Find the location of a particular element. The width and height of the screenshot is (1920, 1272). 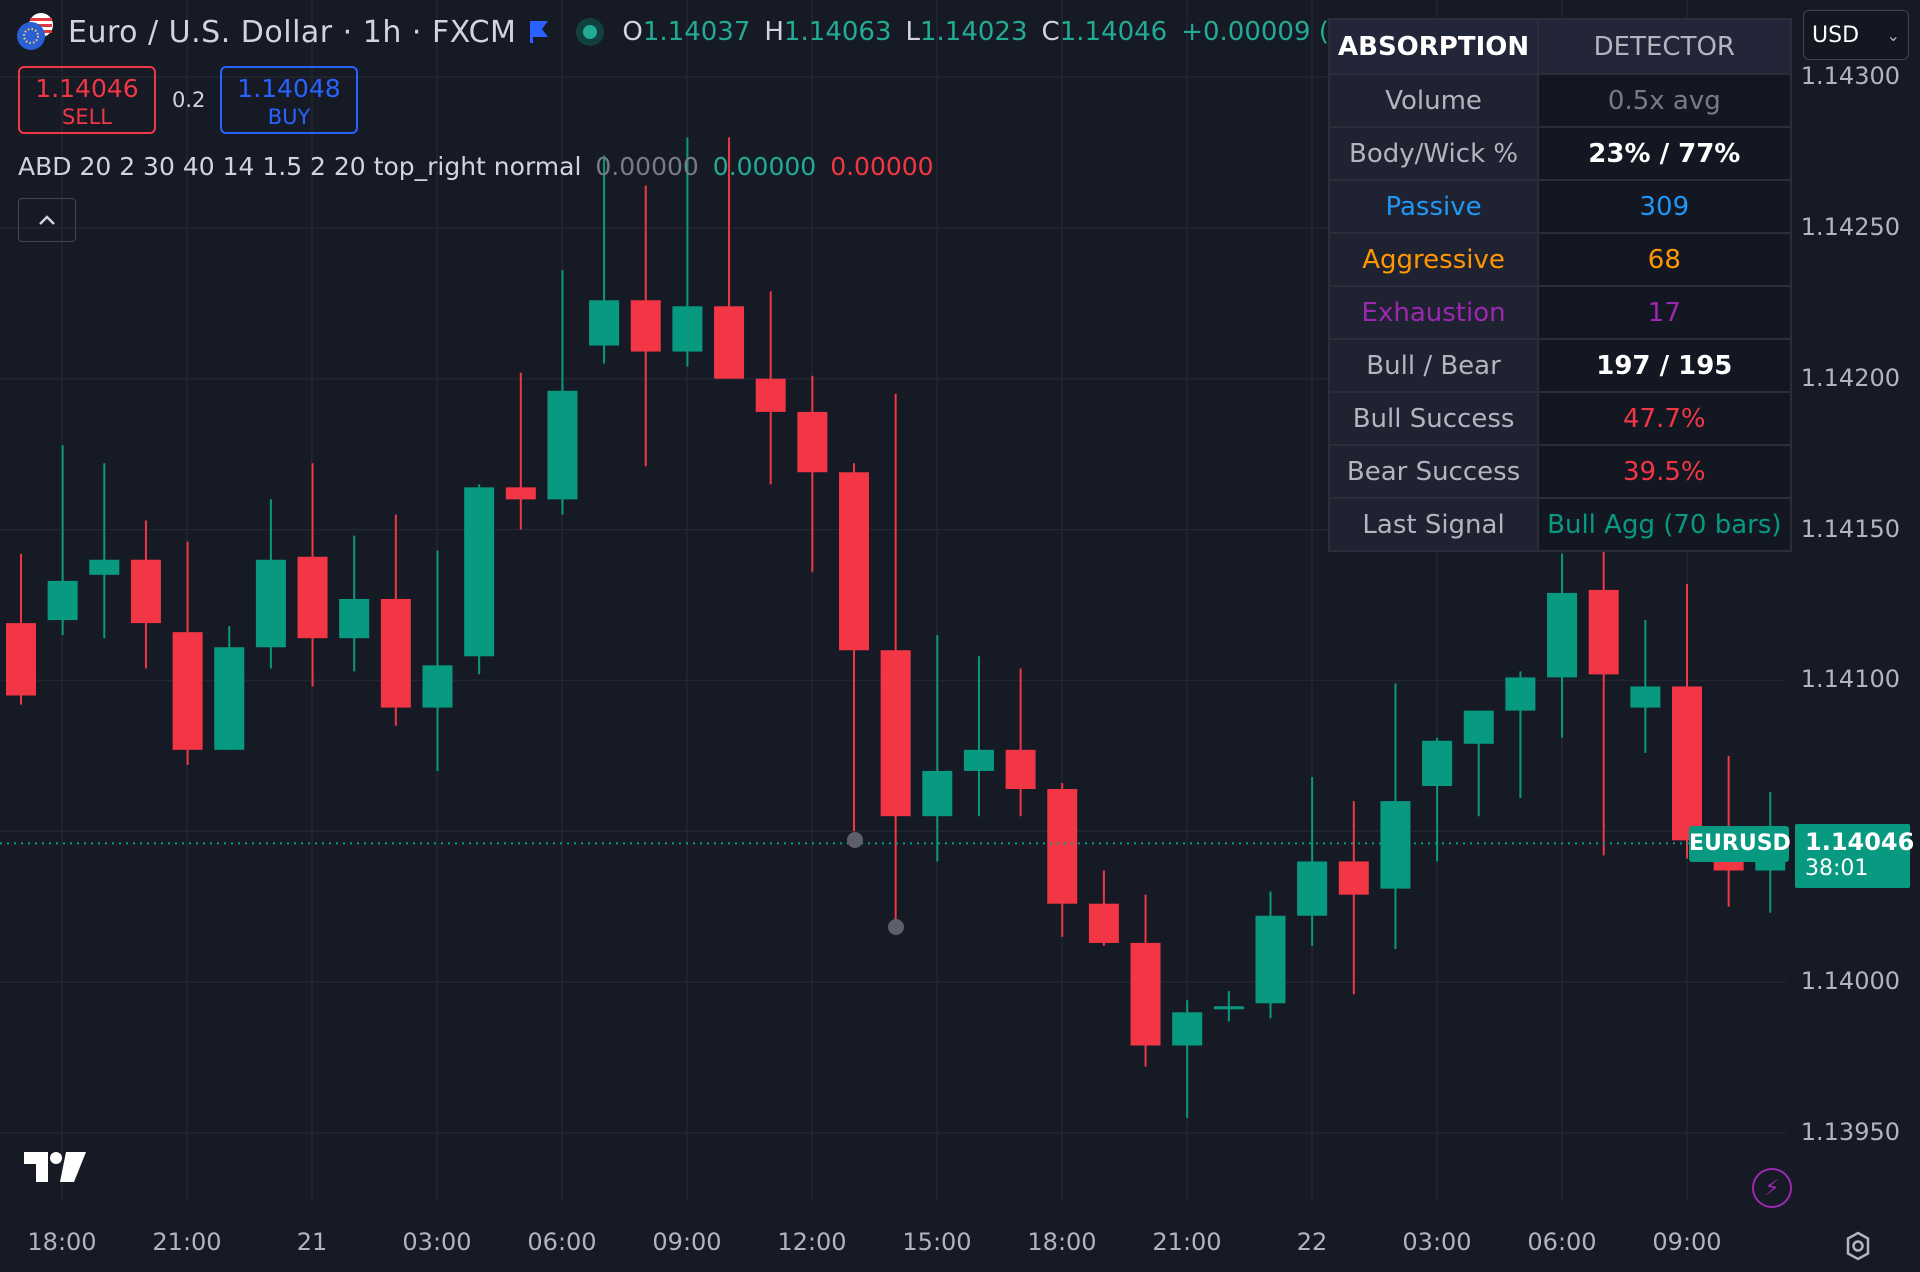

time-tick-label: 18:00 is located at coordinates (62, 1242).